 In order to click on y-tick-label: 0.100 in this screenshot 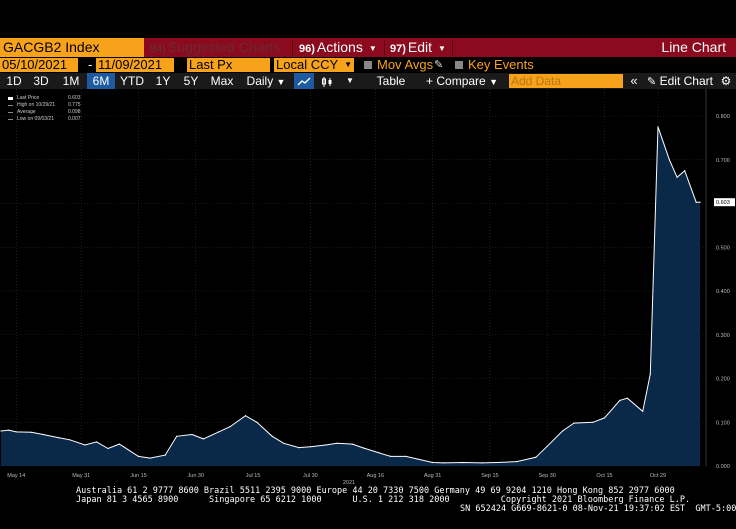, I will do `click(723, 423)`.